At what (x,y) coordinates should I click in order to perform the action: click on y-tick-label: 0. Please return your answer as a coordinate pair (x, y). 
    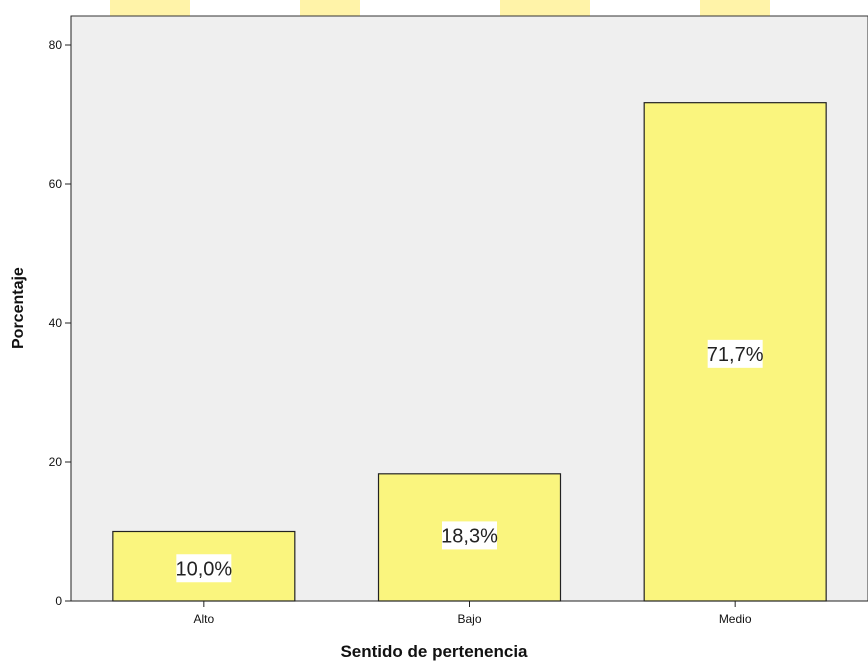
    Looking at the image, I should click on (58, 601).